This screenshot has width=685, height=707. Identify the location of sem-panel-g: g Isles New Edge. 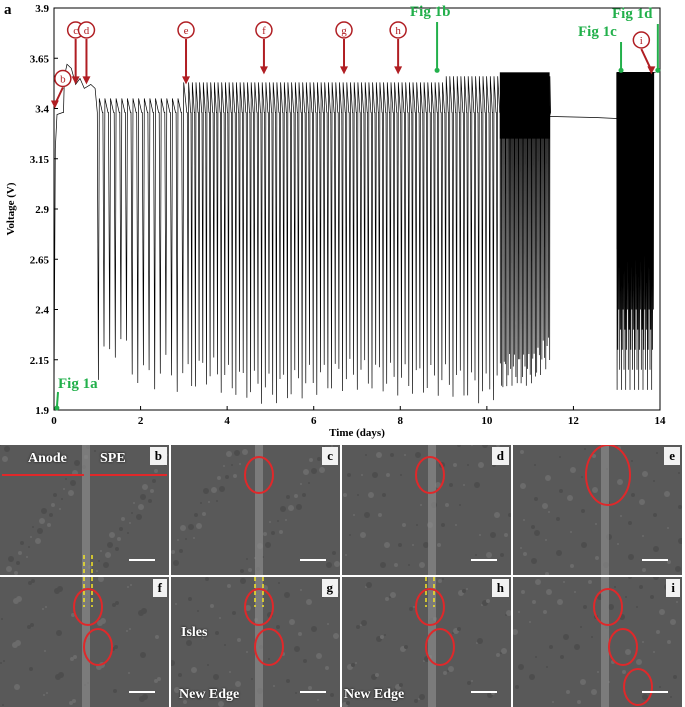
(255, 642).